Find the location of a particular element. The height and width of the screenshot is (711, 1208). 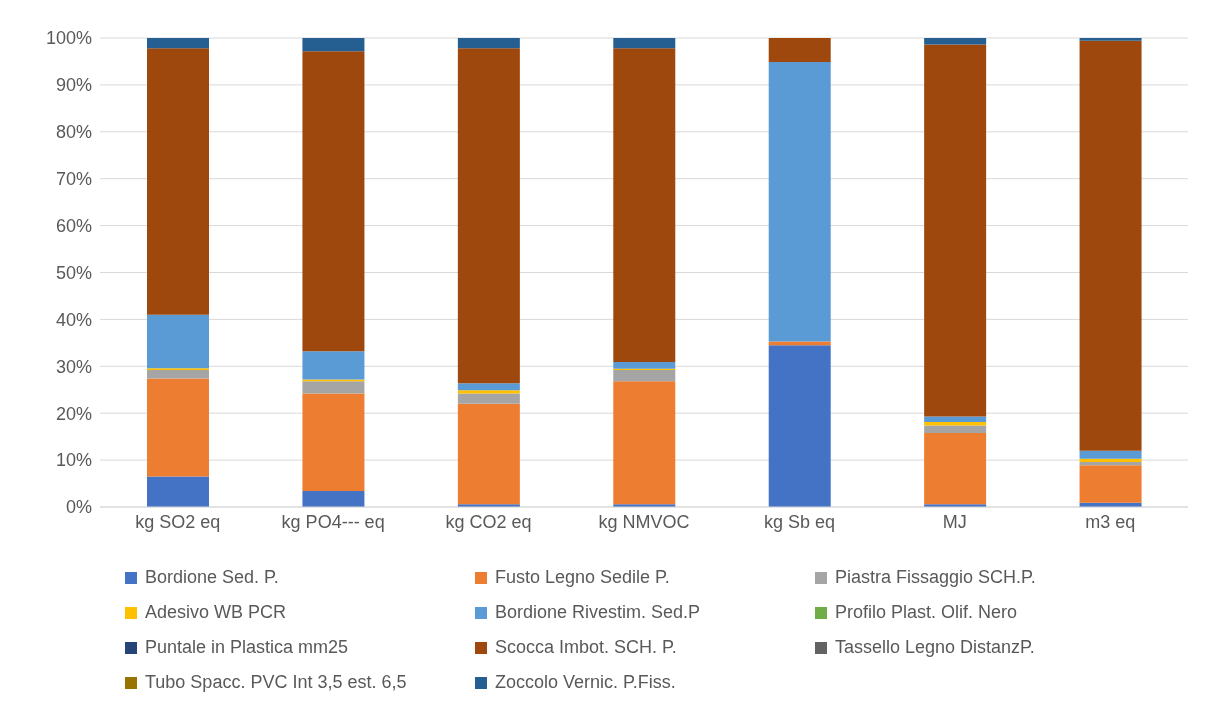

x-tick-label: kg Sb eq is located at coordinates (799, 521).